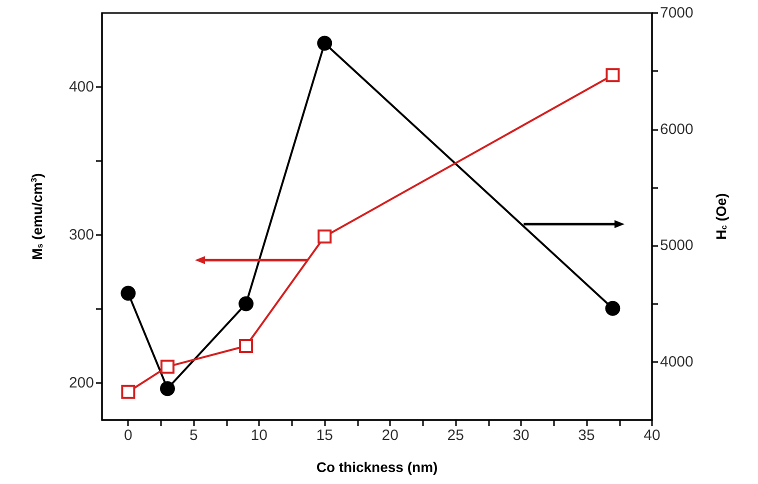  What do you see at coordinates (377, 467) in the screenshot?
I see `x-axis-title: Co thickness (nm)` at bounding box center [377, 467].